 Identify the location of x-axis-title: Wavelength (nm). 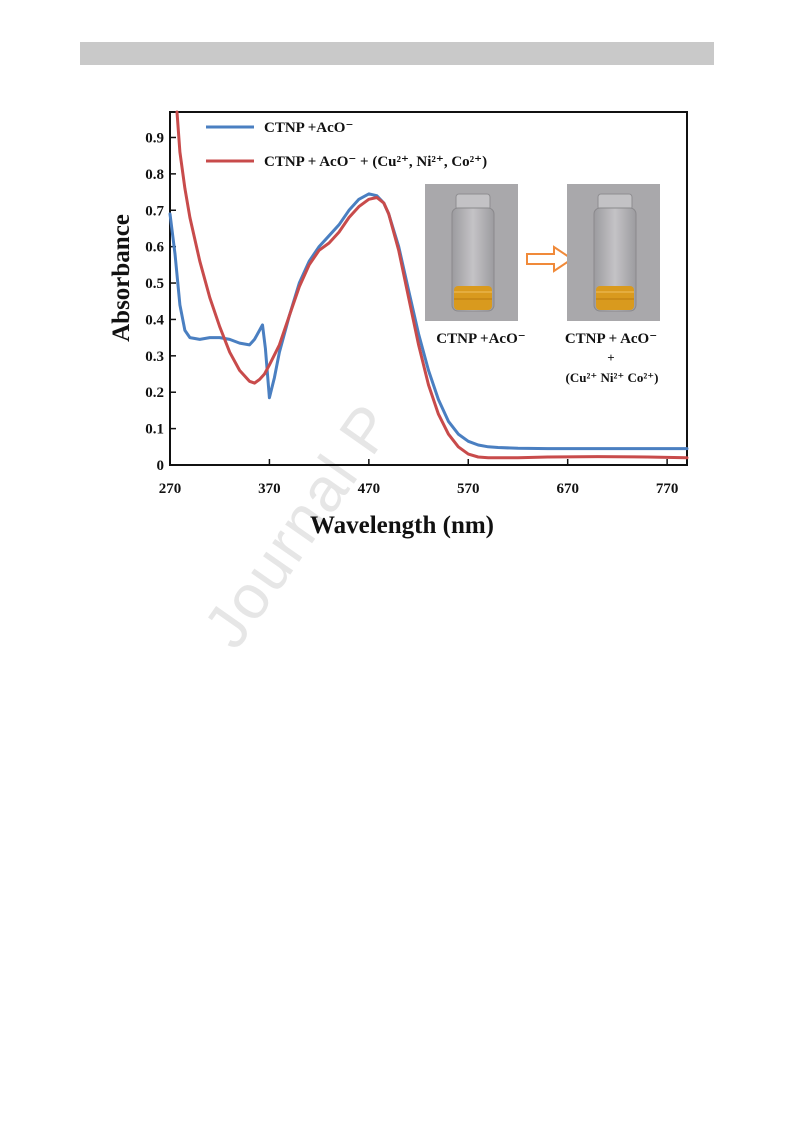
(402, 525).